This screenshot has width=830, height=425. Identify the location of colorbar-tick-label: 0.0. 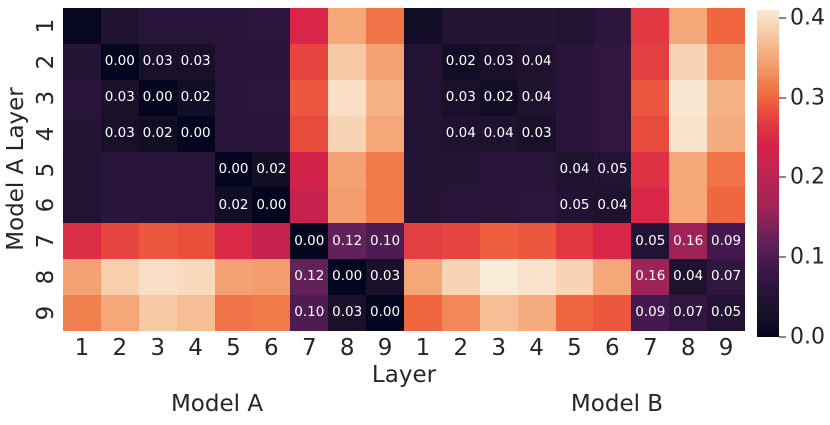
(807, 337).